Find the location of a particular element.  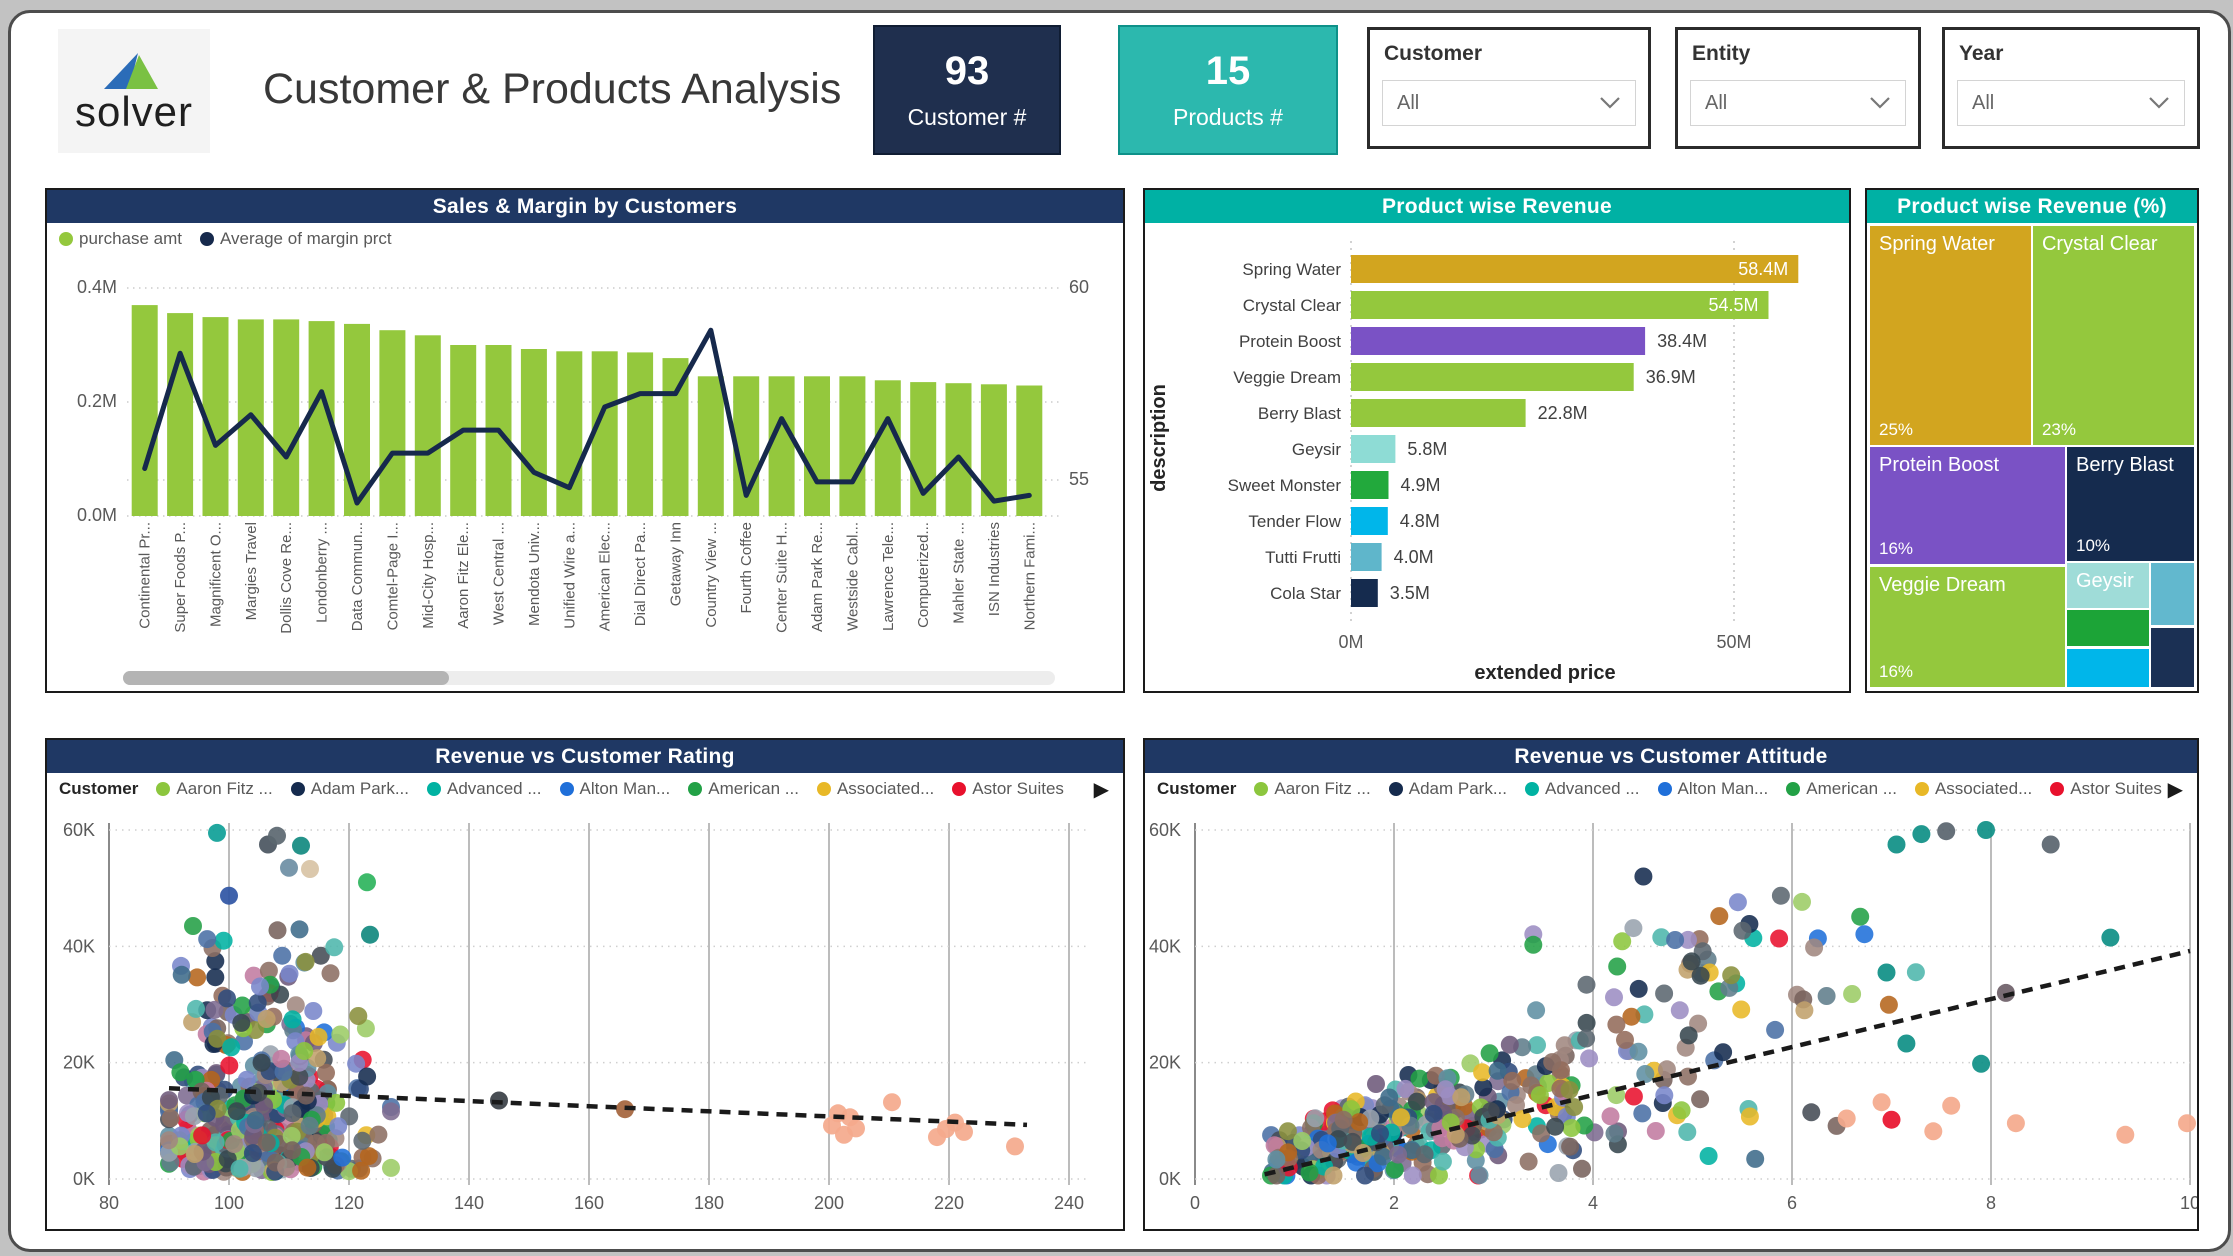

treemap-node: Veggie Dream 16% is located at coordinates (1968, 627).